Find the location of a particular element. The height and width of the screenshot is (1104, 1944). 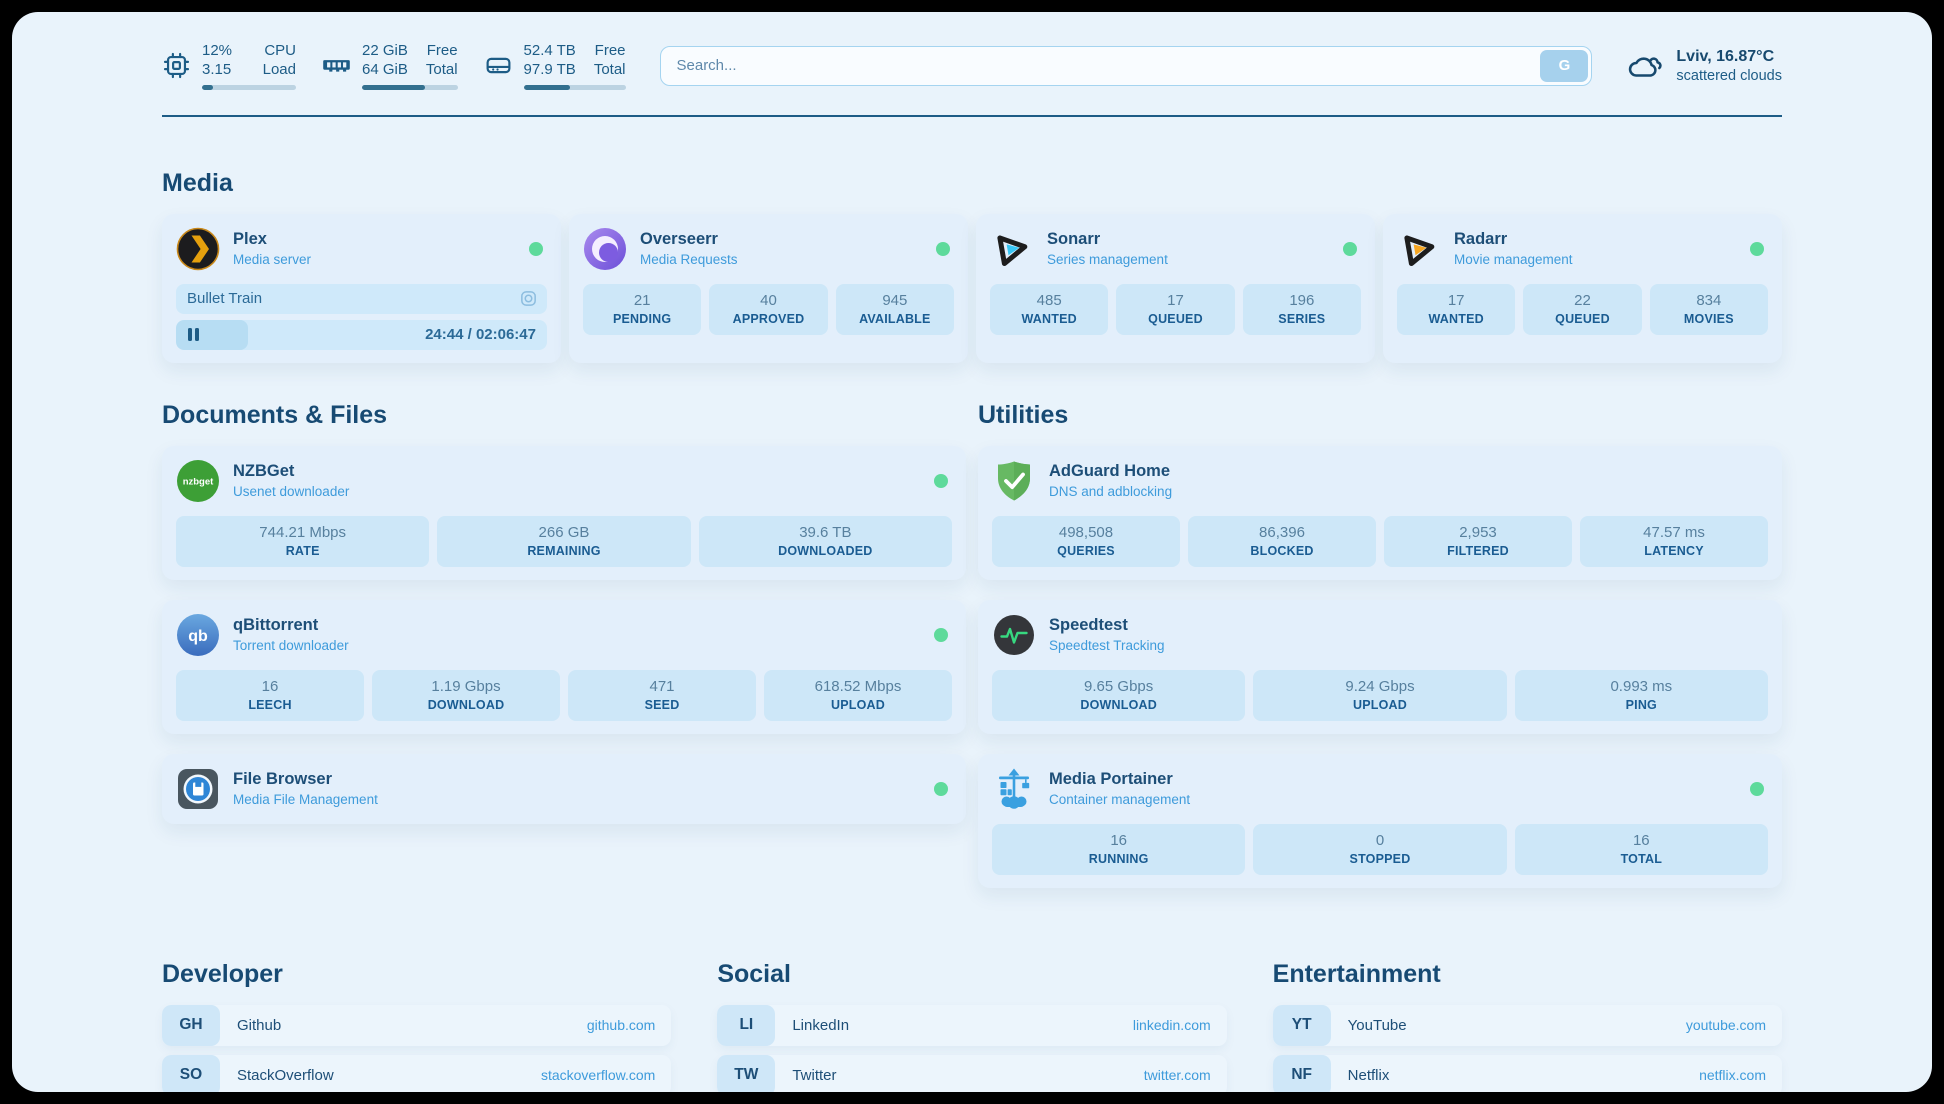

section-media: Media Plex Media server Bullet Train is located at coordinates (972, 266).